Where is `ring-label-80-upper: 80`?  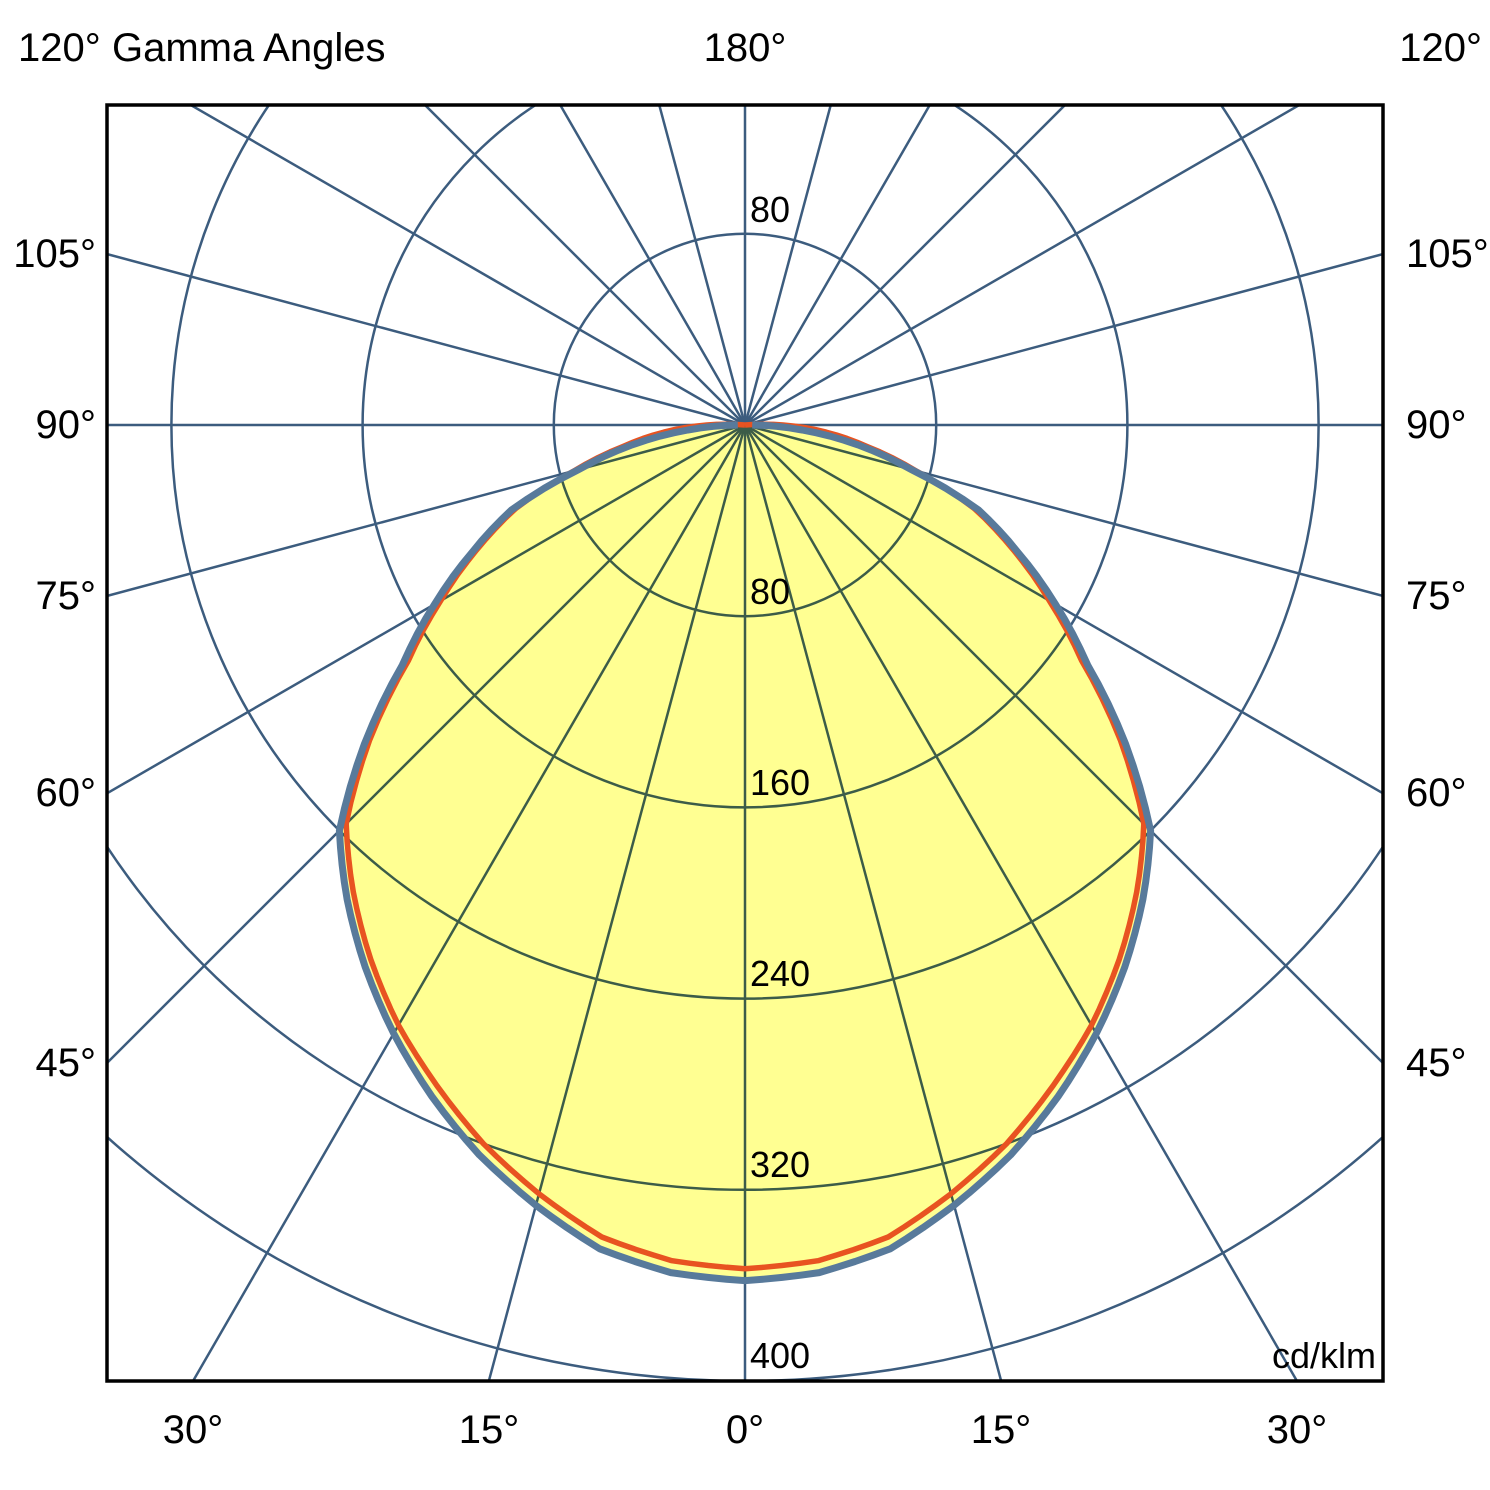 ring-label-80-upper: 80 is located at coordinates (770, 209).